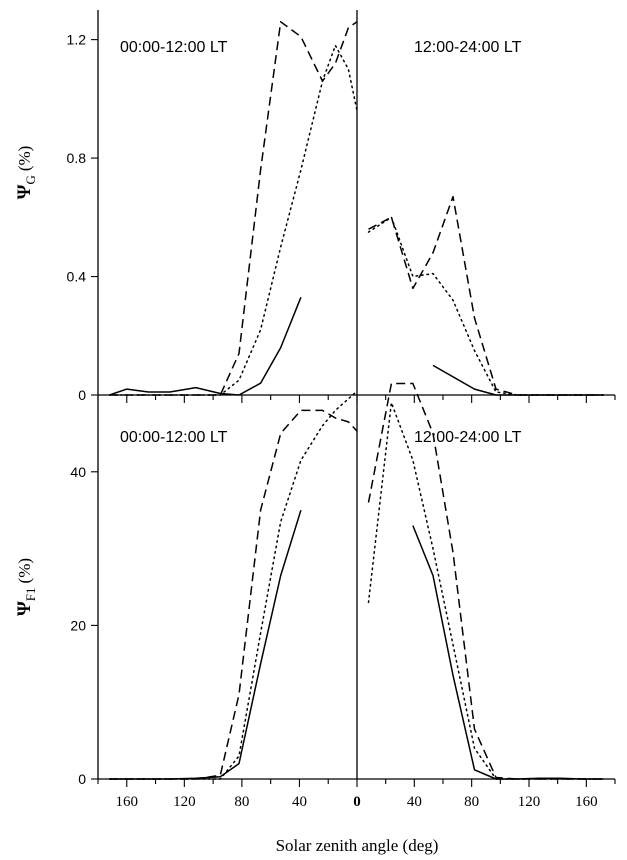  Describe the element at coordinates (77, 158) in the screenshot. I see `y-tick-label: 0.8` at that location.